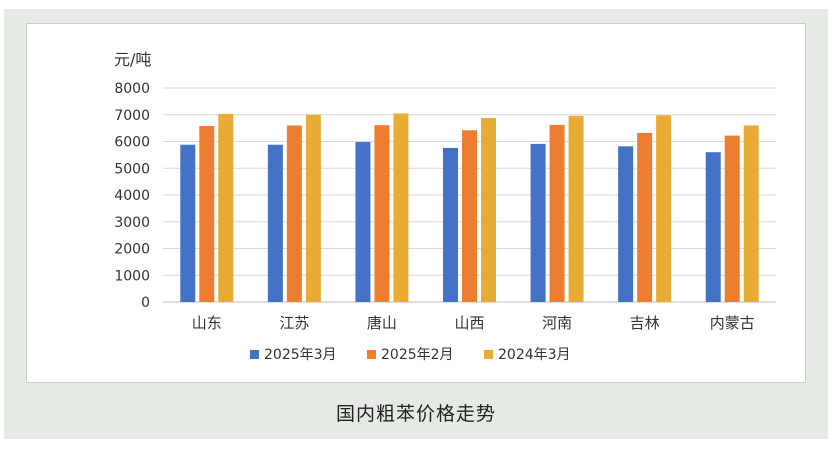  I want to click on y-tick-label: 5000, so click(132, 169).